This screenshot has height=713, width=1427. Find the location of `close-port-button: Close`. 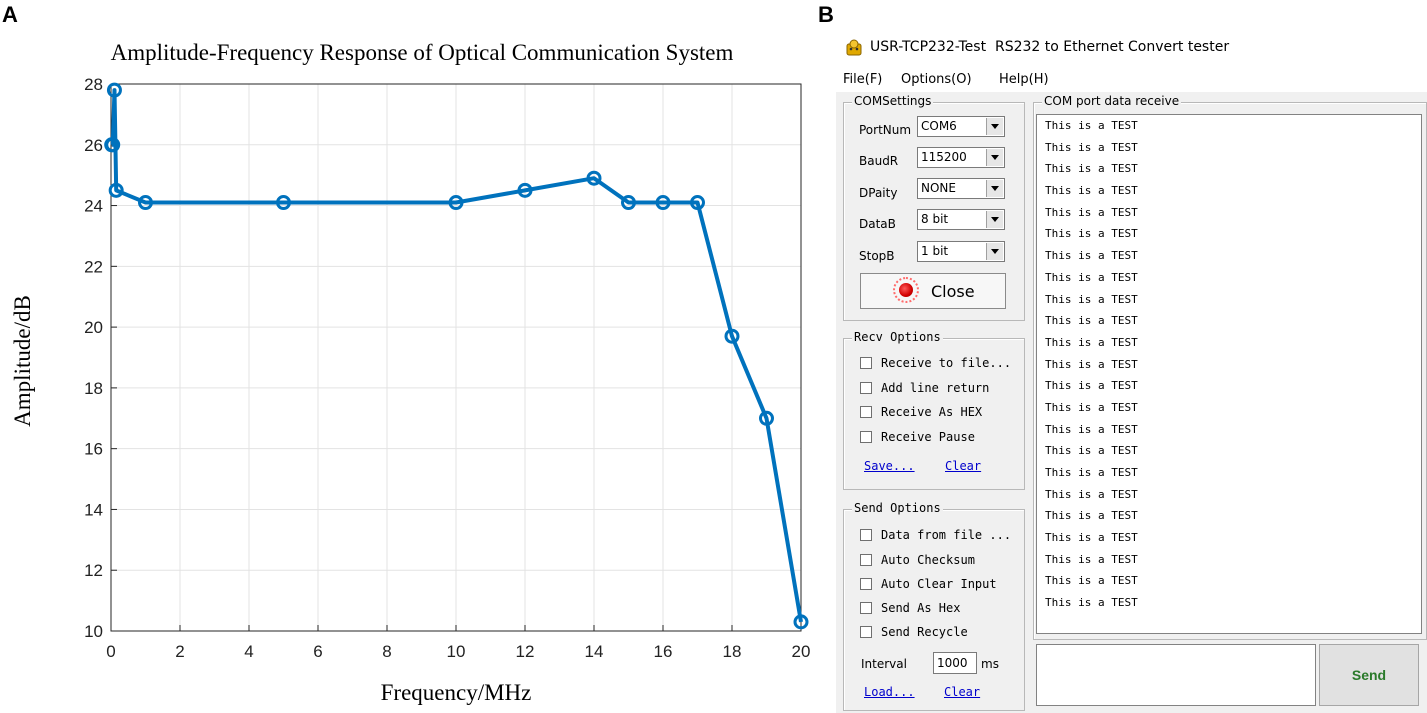

close-port-button: Close is located at coordinates (933, 291).